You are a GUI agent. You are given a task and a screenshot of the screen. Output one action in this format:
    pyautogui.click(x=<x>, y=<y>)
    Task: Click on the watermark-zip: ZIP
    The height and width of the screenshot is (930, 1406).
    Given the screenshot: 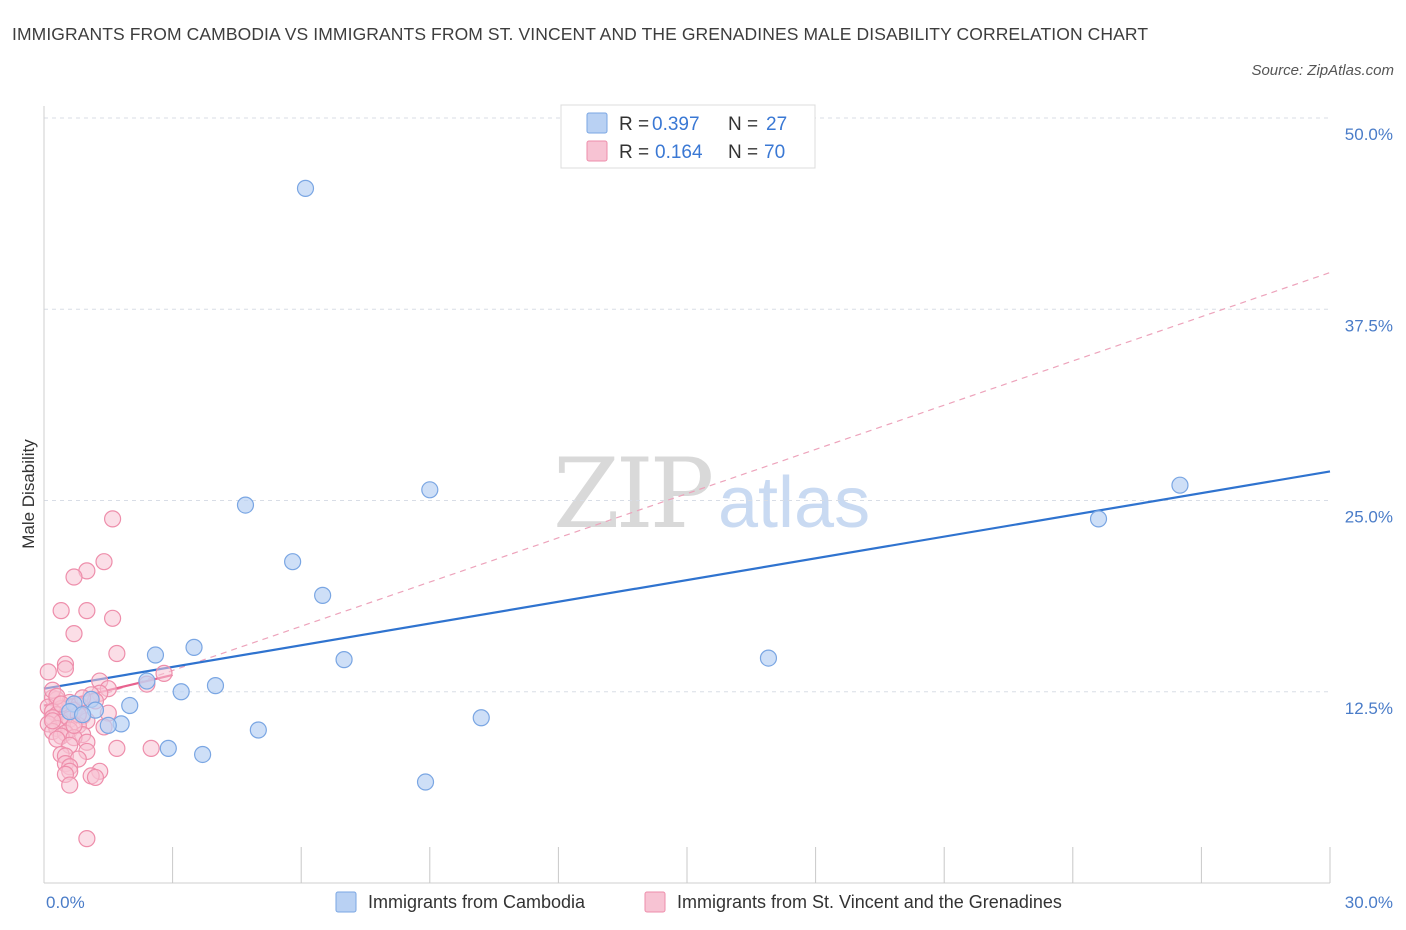 What is the action you would take?
    pyautogui.click(x=632, y=494)
    